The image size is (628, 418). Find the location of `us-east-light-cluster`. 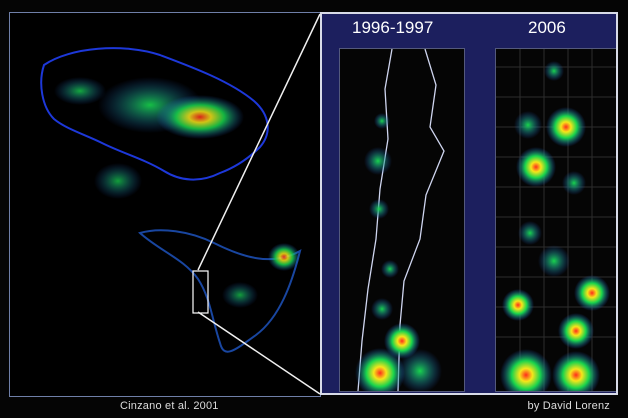

us-east-light-cluster is located at coordinates (200, 117).